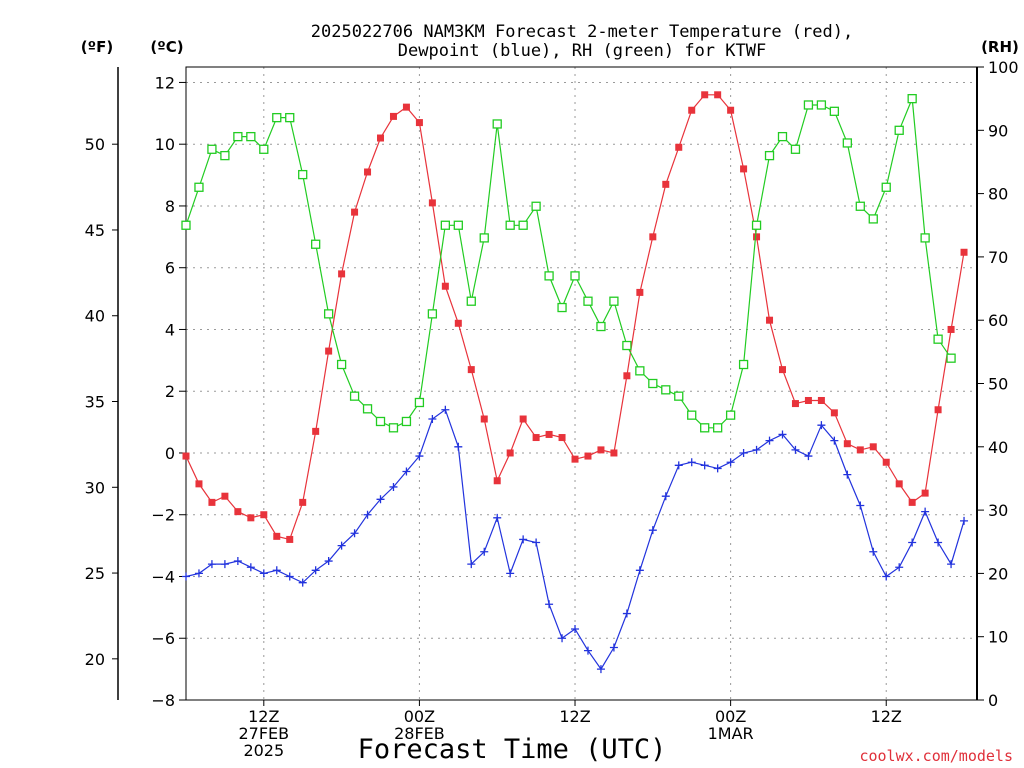 The height and width of the screenshot is (768, 1024). Describe the element at coordinates (936, 756) in the screenshot. I see `credit-text: coolwx.com/models` at that location.